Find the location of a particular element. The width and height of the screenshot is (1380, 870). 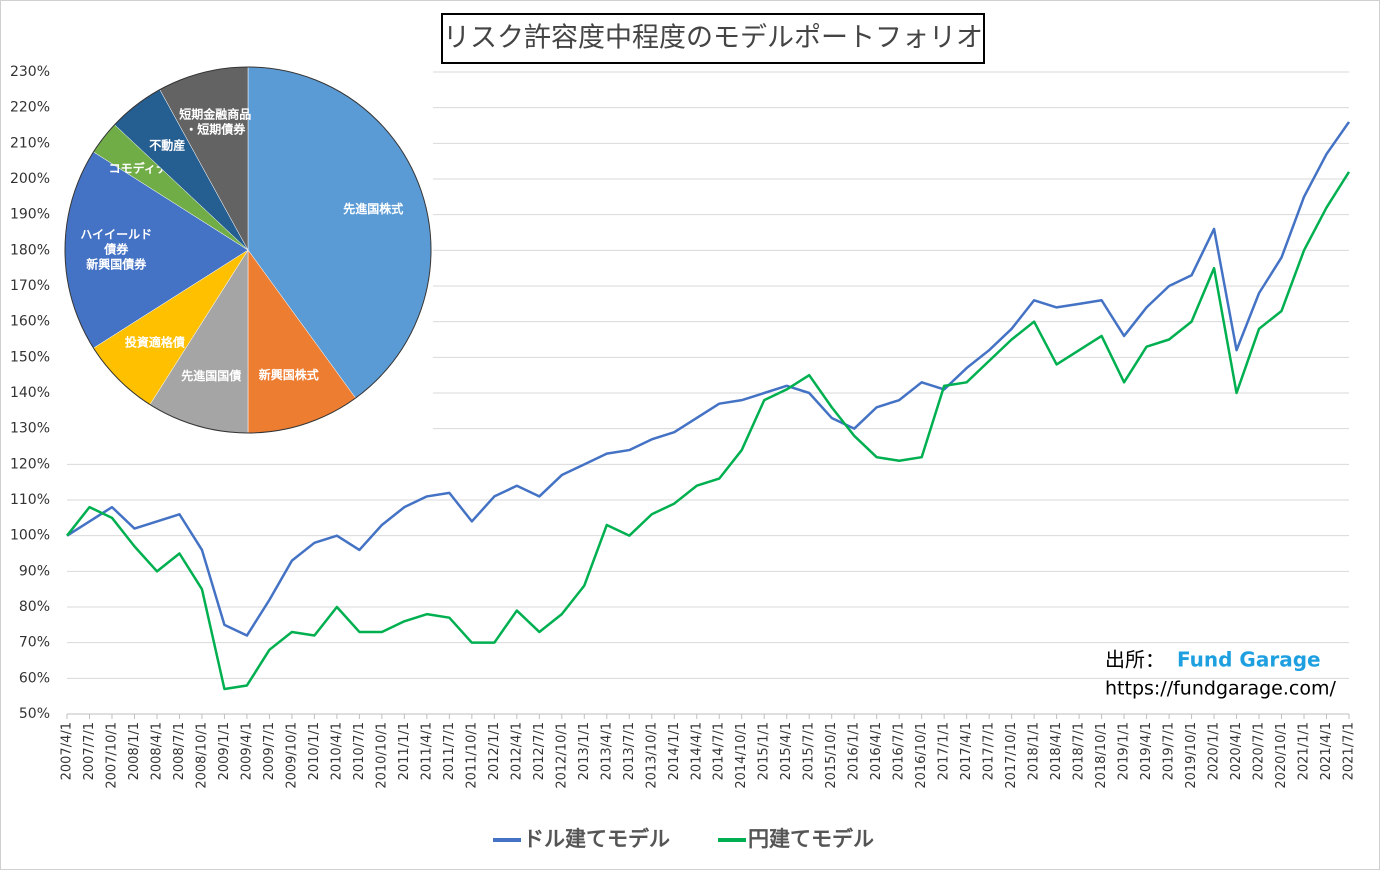

x-tick-label: 2016/4/1 is located at coordinates (876, 751).